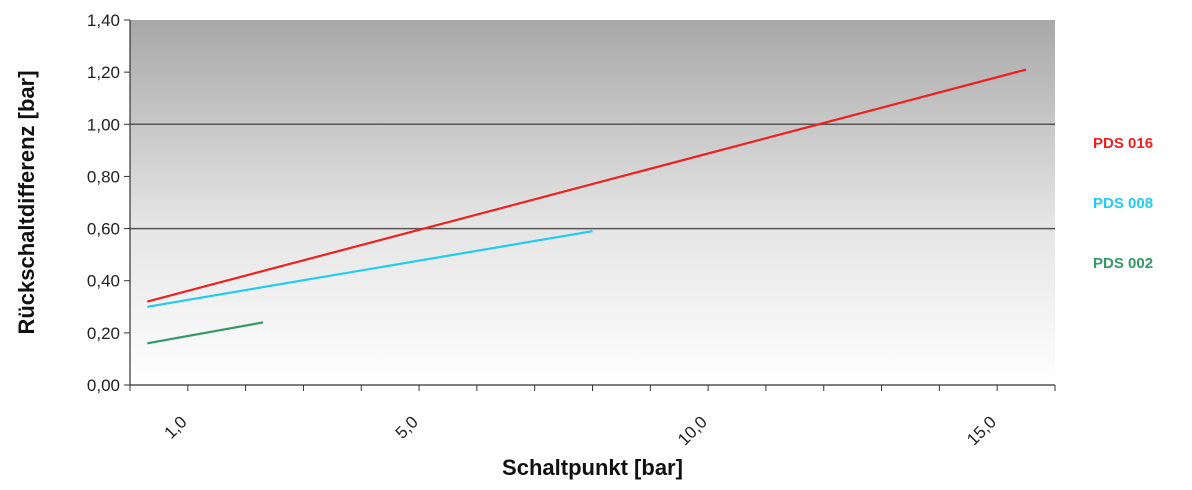 The width and height of the screenshot is (1192, 490). Describe the element at coordinates (1123, 143) in the screenshot. I see `legend-entry: PDS 016` at that location.